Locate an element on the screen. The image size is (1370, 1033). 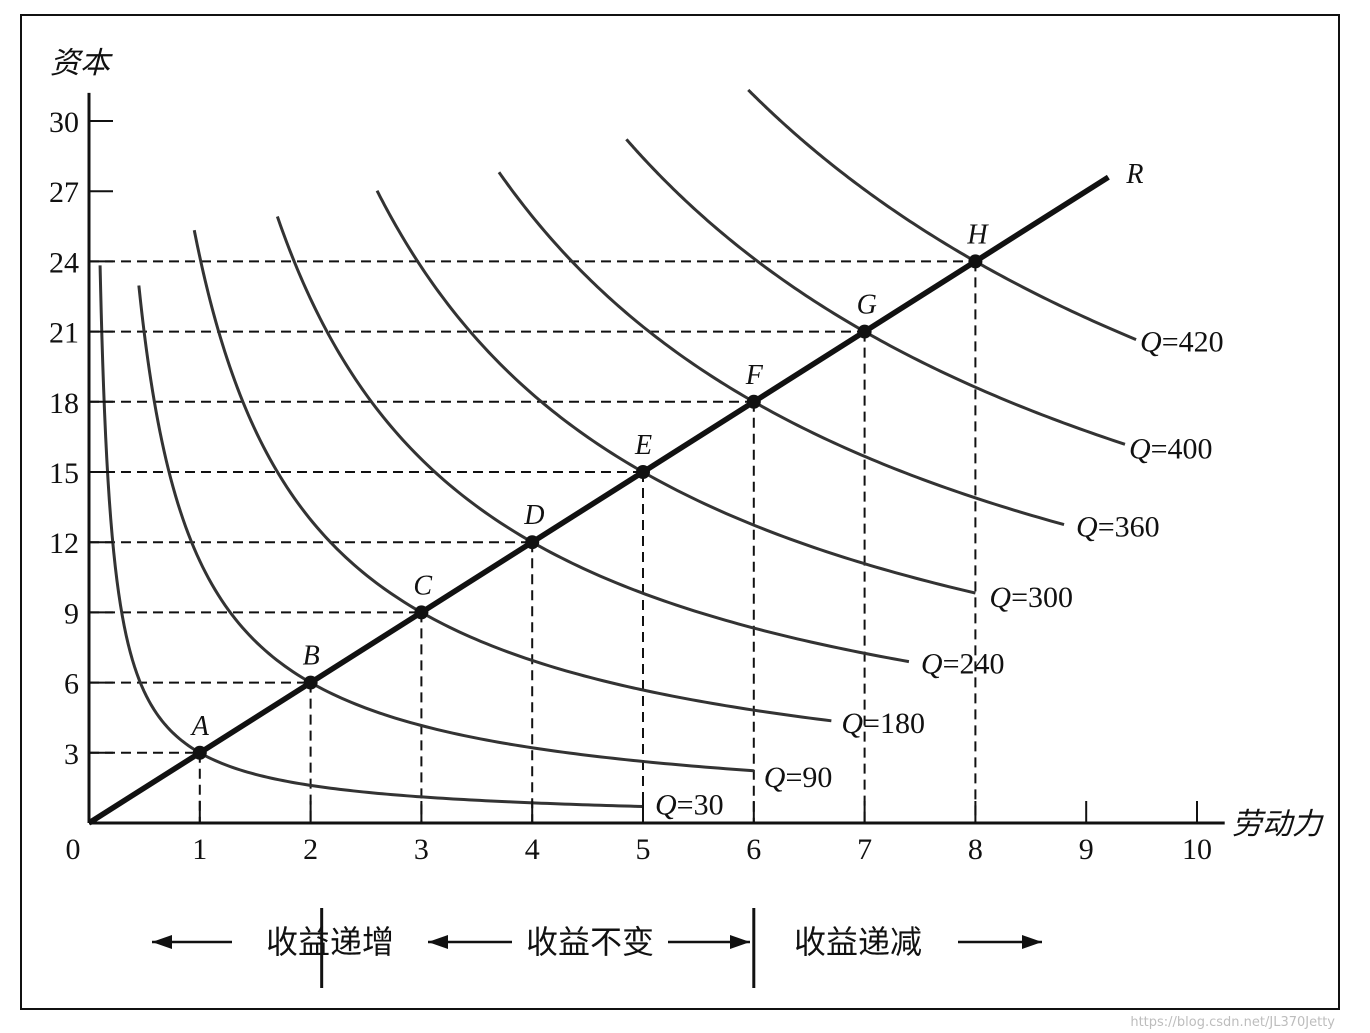
x-tick-label: 6 is located at coordinates (753, 849).